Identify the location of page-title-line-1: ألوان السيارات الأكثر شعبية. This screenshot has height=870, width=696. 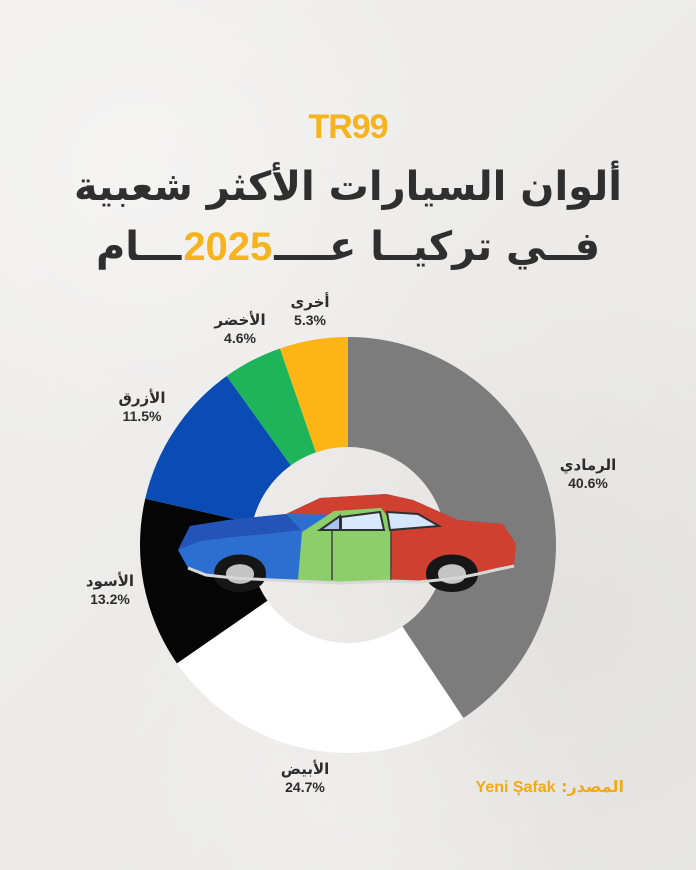
(348, 187).